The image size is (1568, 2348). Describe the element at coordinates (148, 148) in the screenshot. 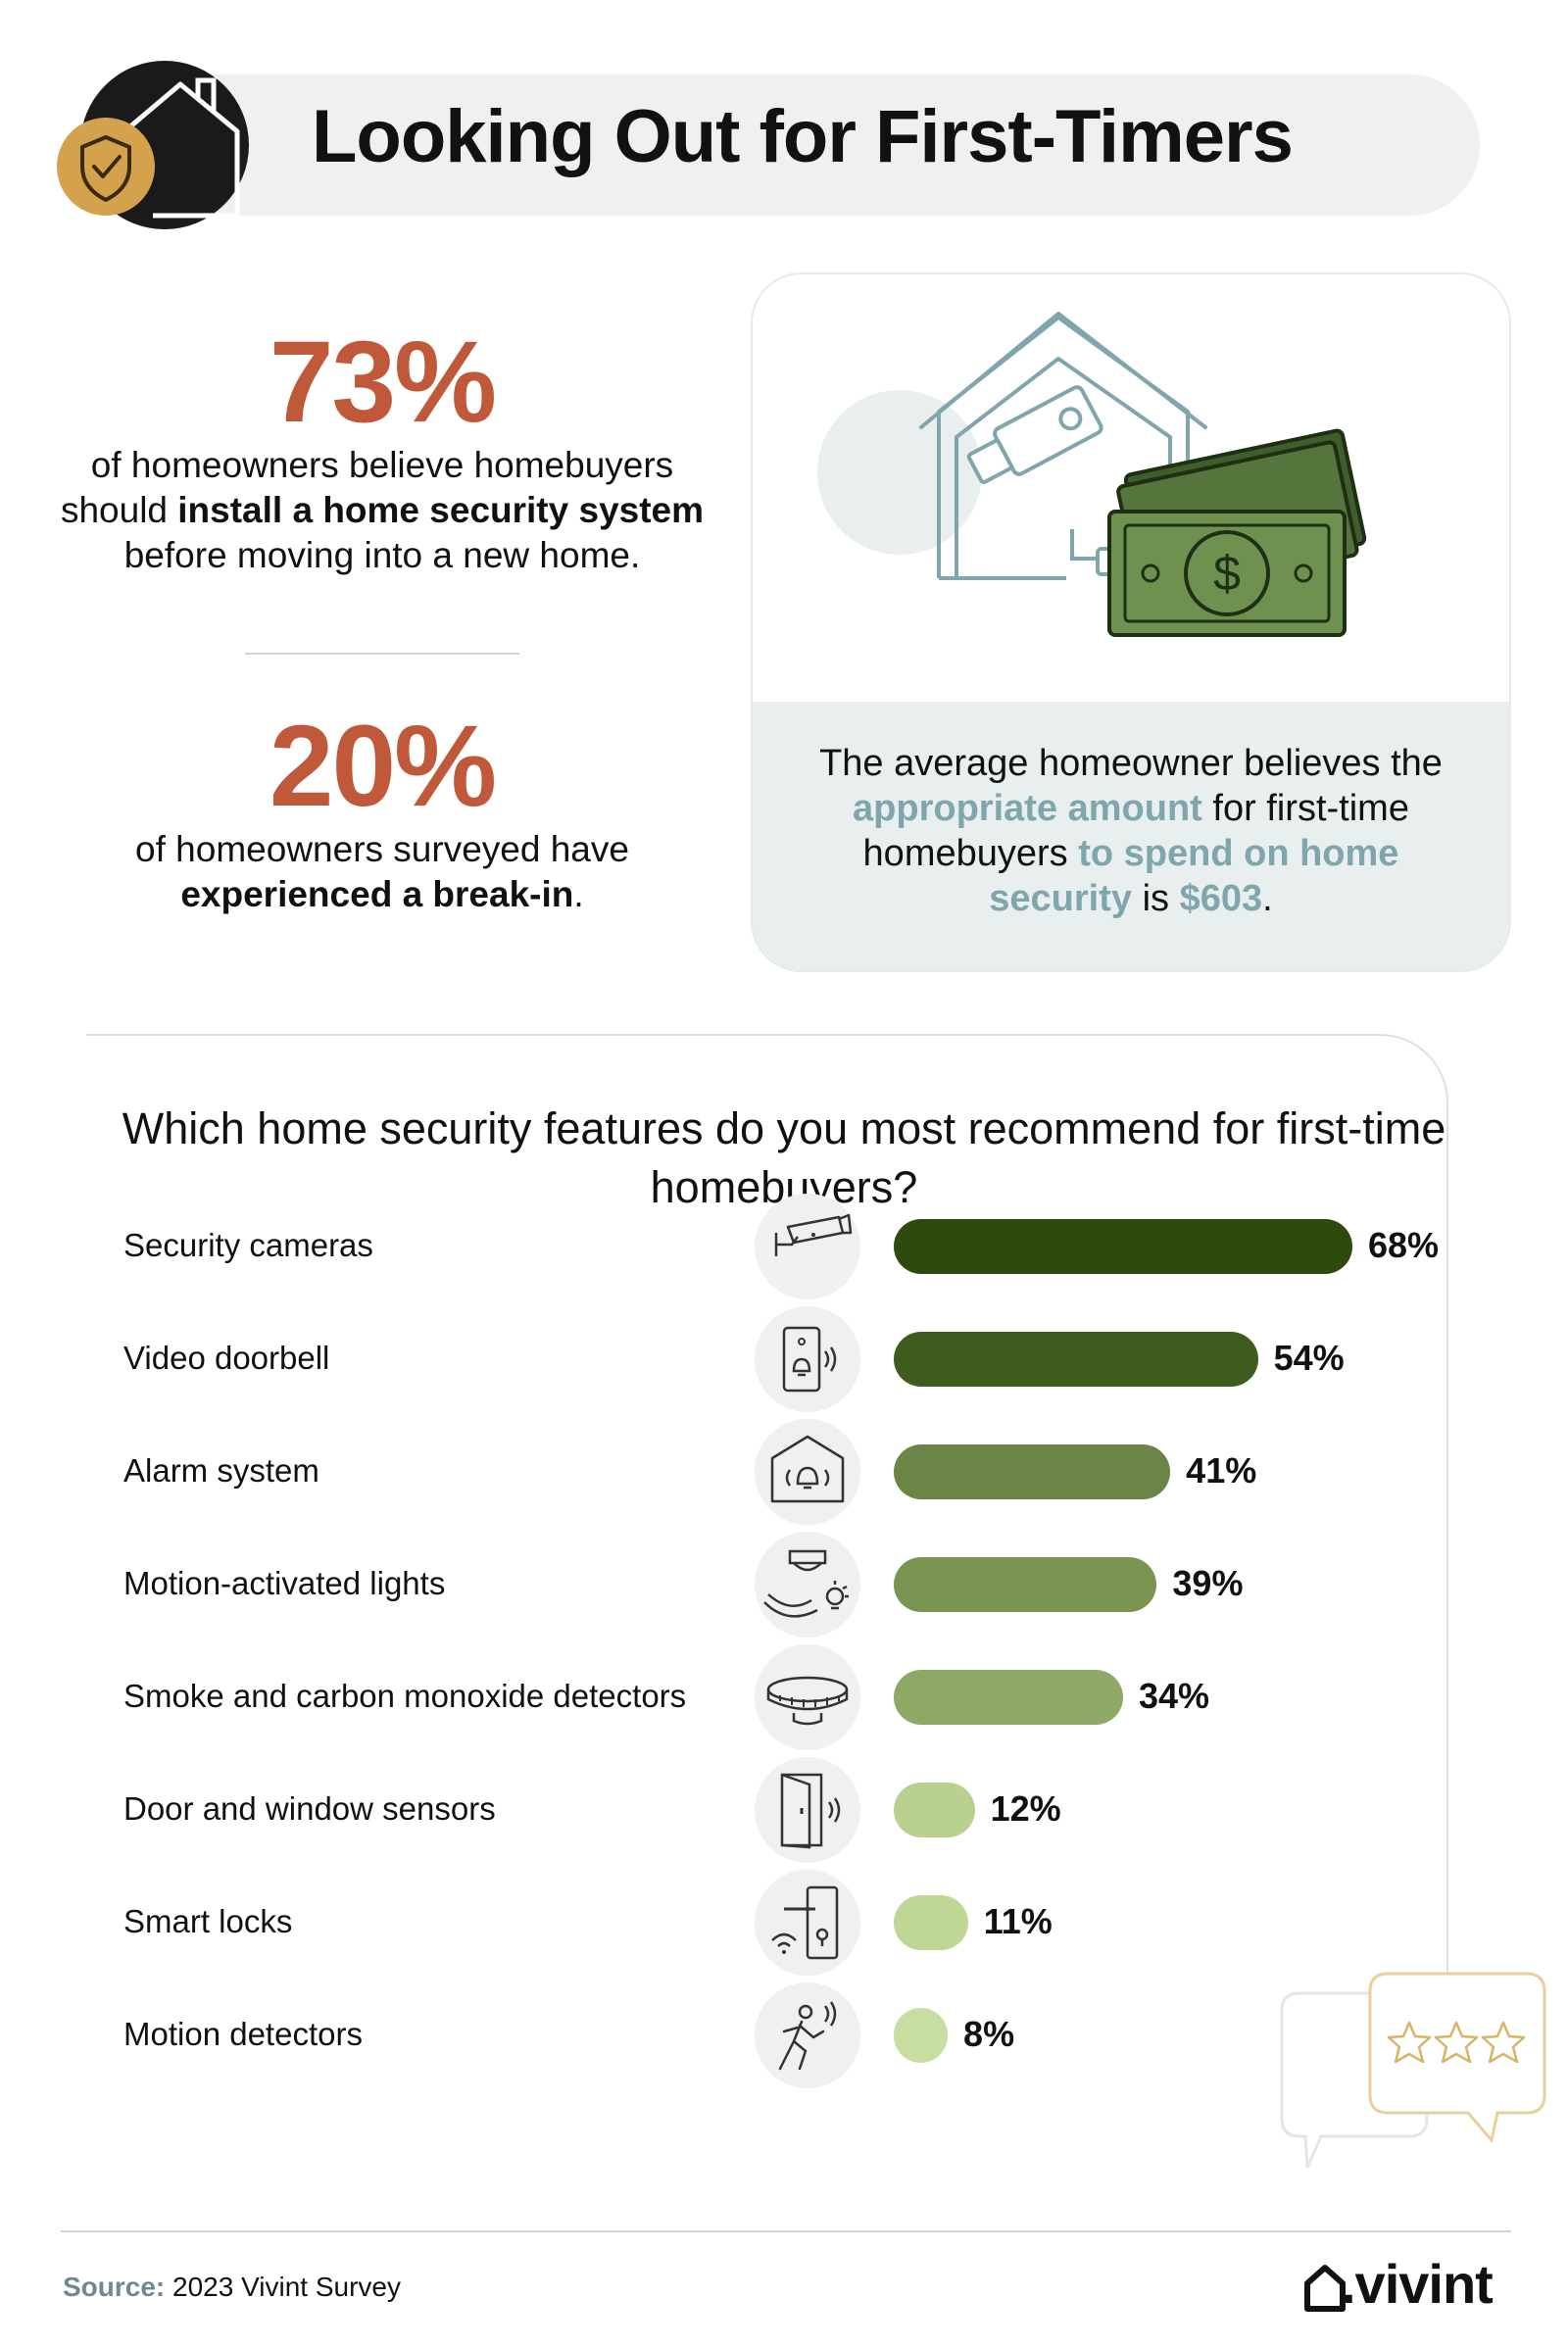

I see `house-shield-icon` at that location.